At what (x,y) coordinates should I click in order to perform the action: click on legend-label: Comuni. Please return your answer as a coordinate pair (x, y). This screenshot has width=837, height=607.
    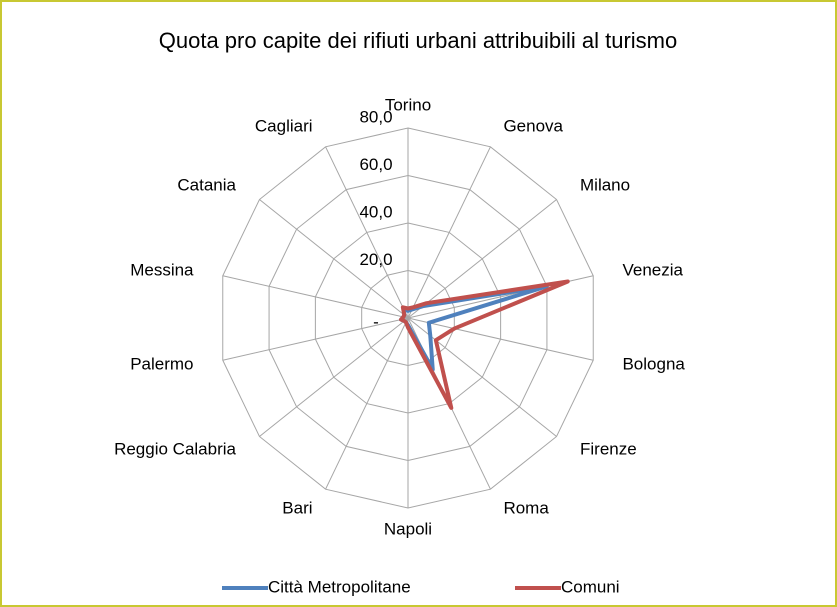
    Looking at the image, I should click on (590, 586).